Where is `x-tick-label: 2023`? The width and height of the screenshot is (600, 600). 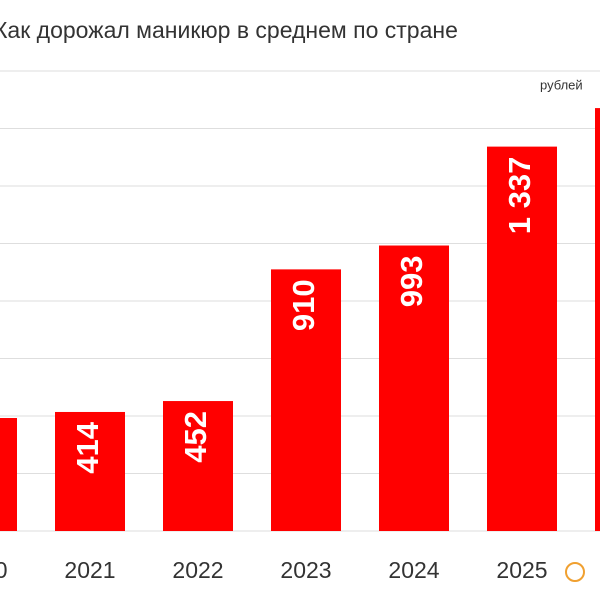 x-tick-label: 2023 is located at coordinates (305, 570).